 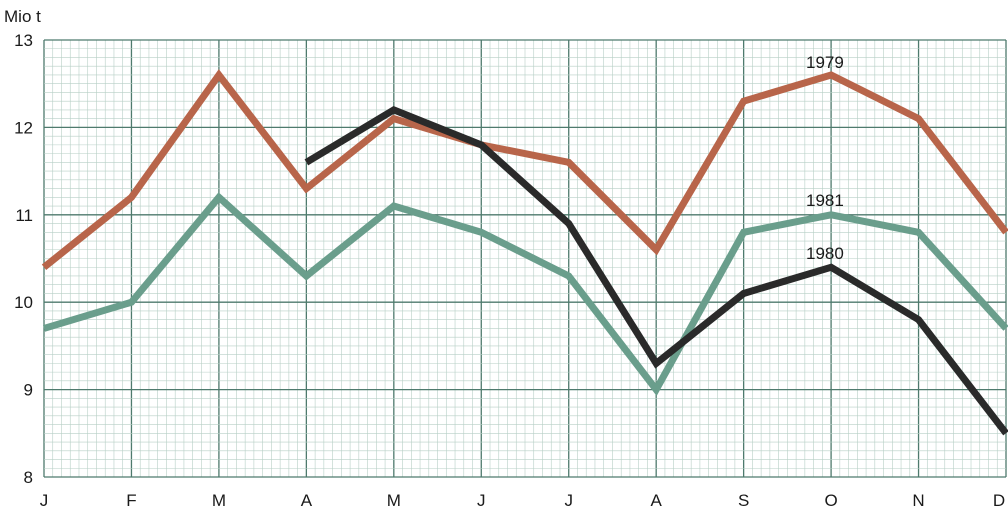 I want to click on series-label-1981: 1981, so click(x=825, y=200).